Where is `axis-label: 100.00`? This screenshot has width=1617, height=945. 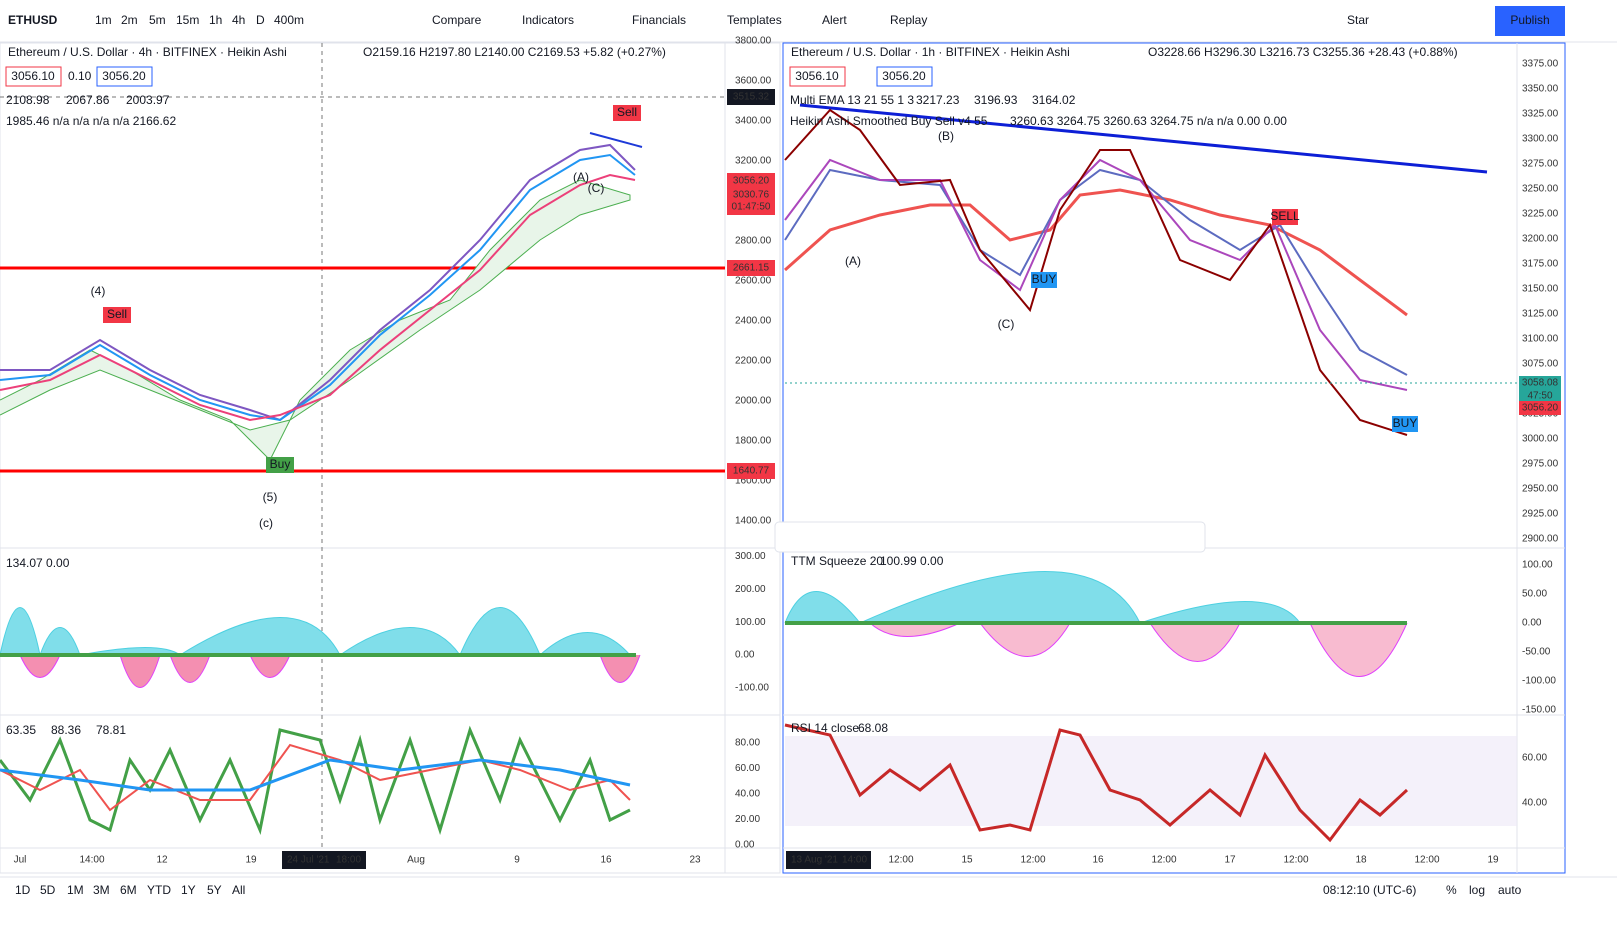
axis-label: 100.00 is located at coordinates (750, 622).